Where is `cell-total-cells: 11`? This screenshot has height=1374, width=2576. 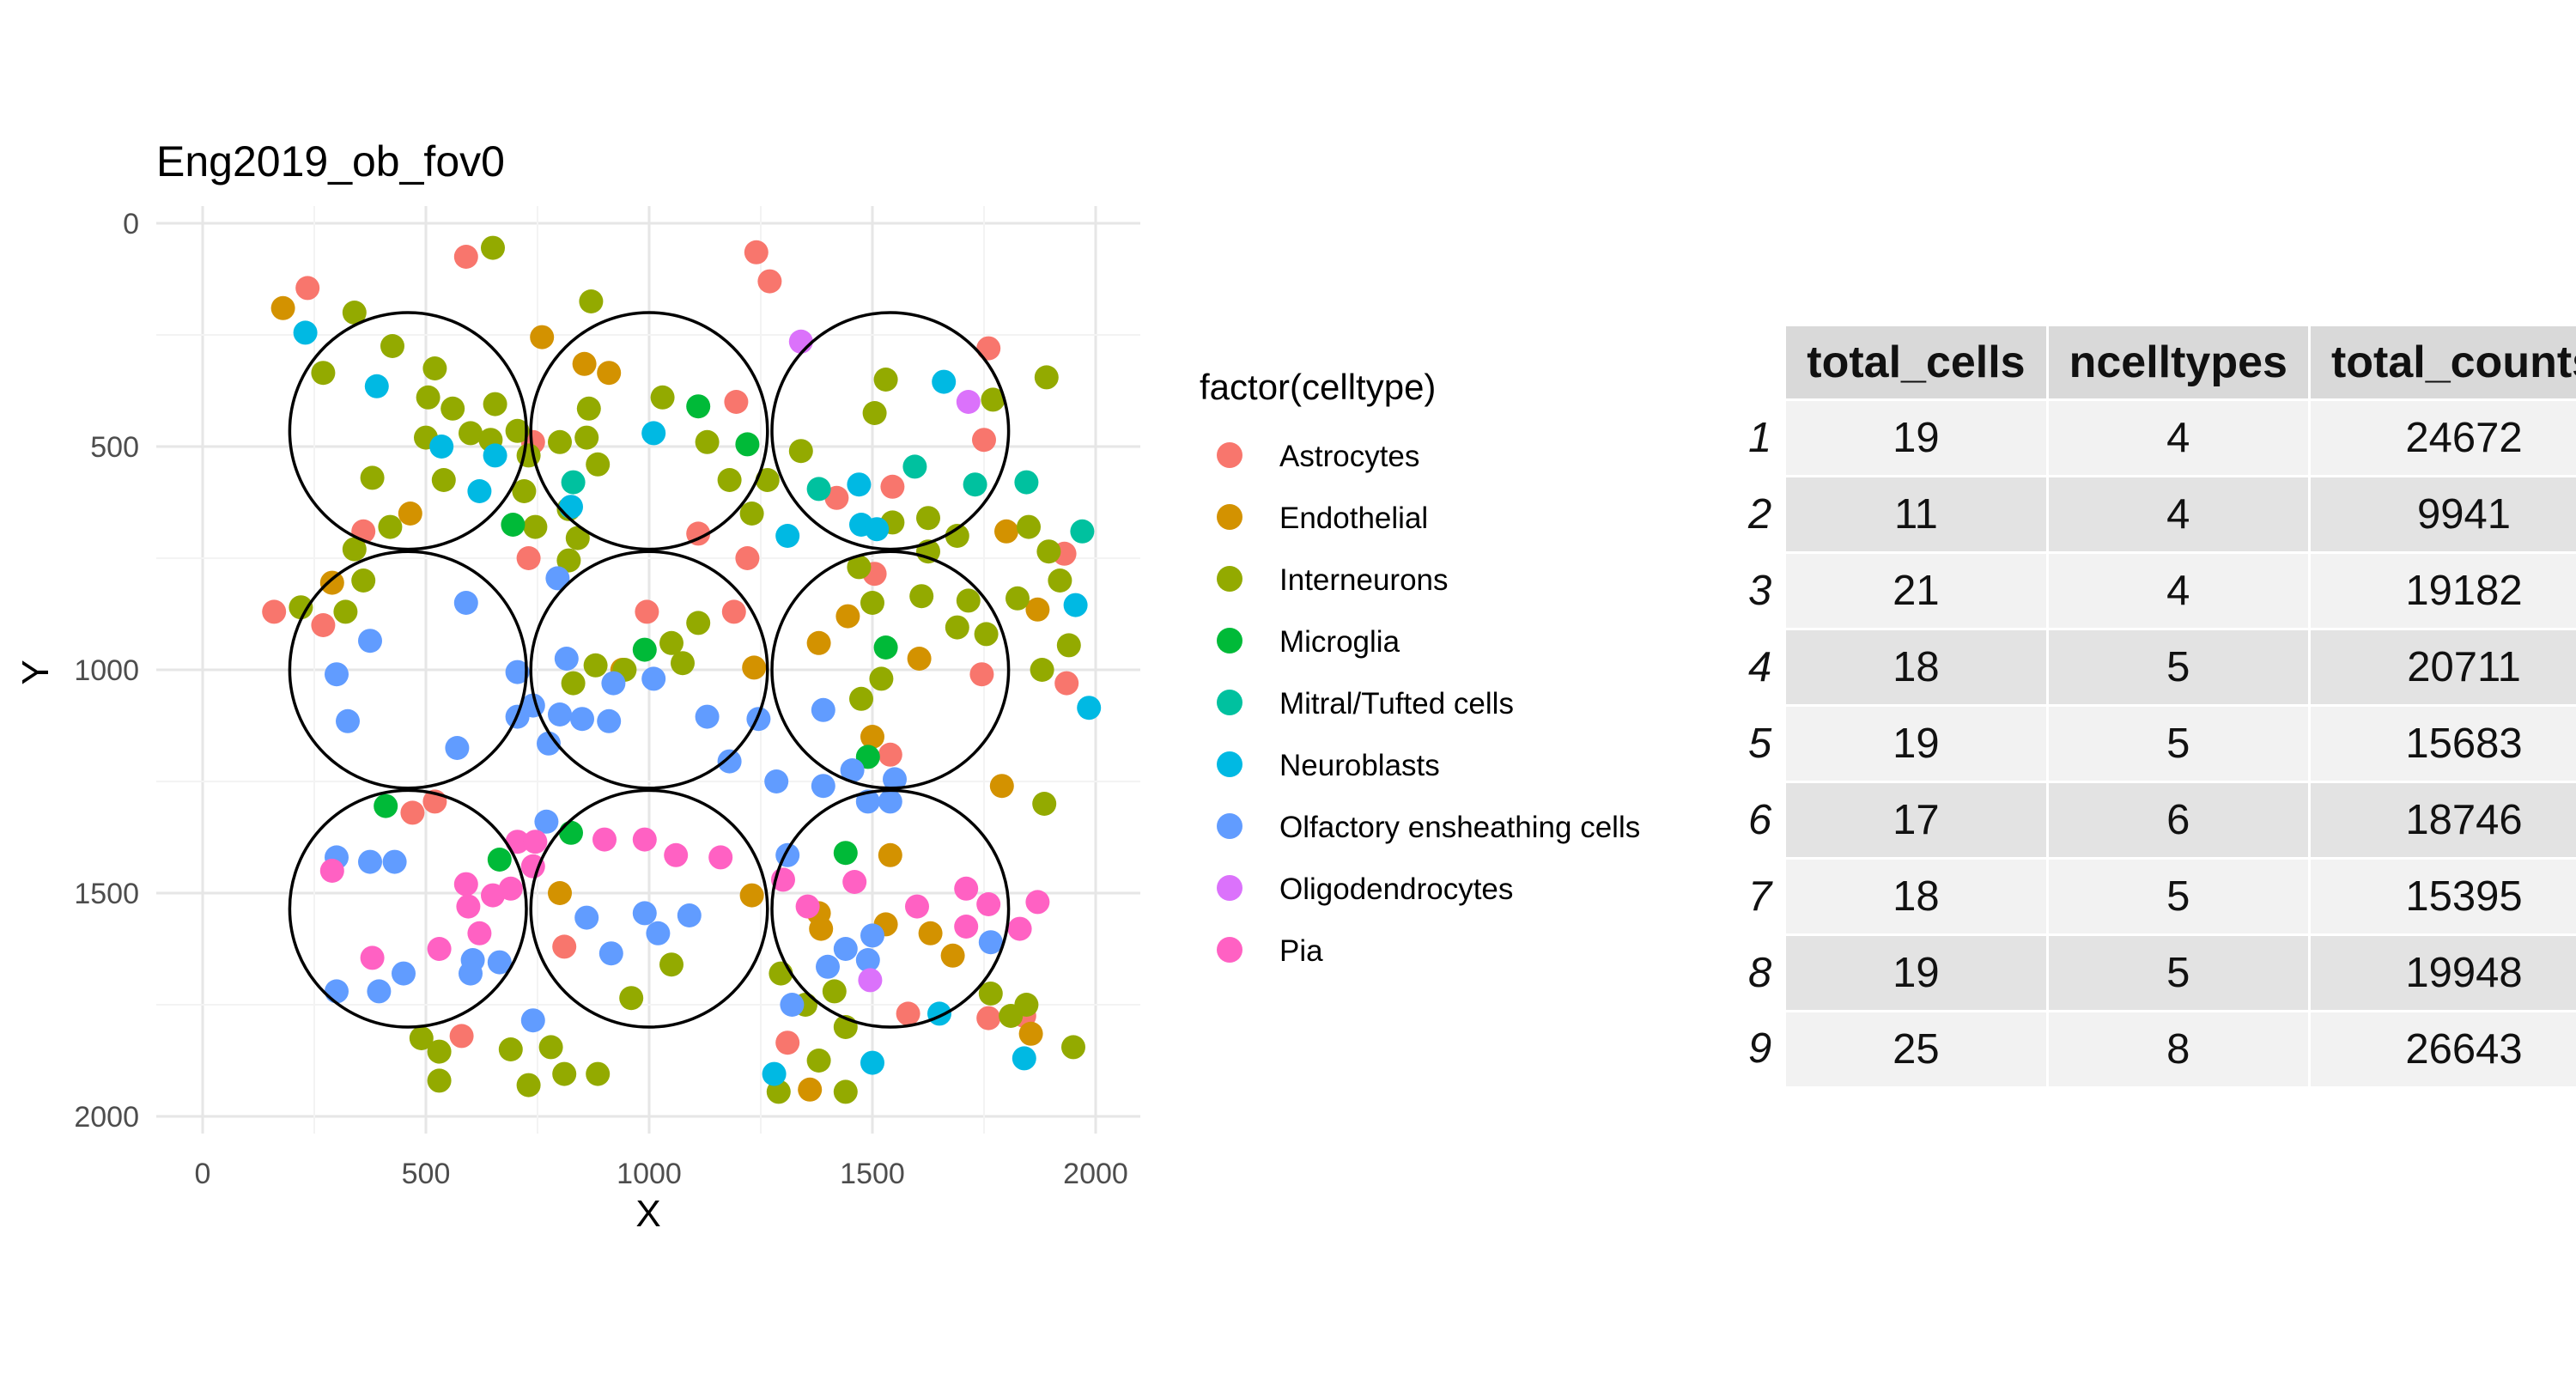
cell-total-cells: 11 is located at coordinates (1916, 514).